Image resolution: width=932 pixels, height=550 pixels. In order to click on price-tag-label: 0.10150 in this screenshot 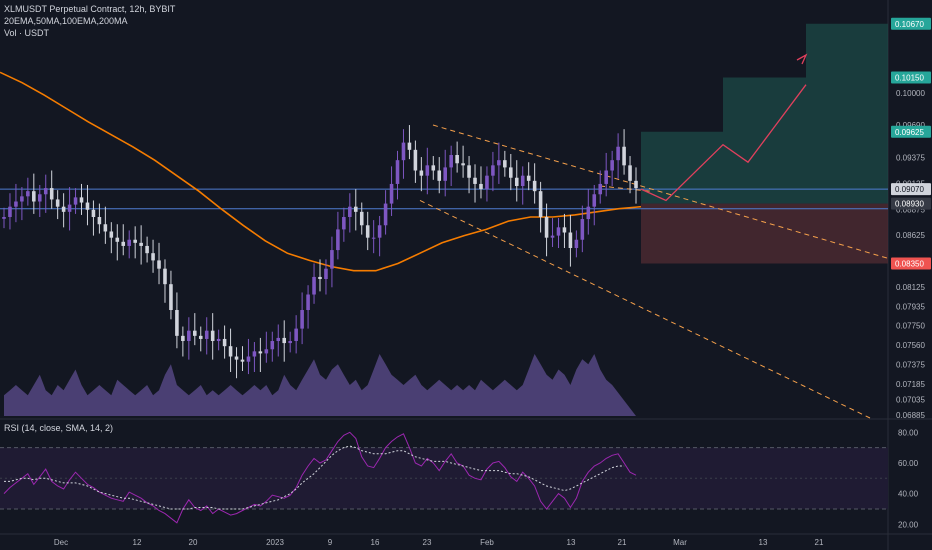, I will do `click(909, 78)`.